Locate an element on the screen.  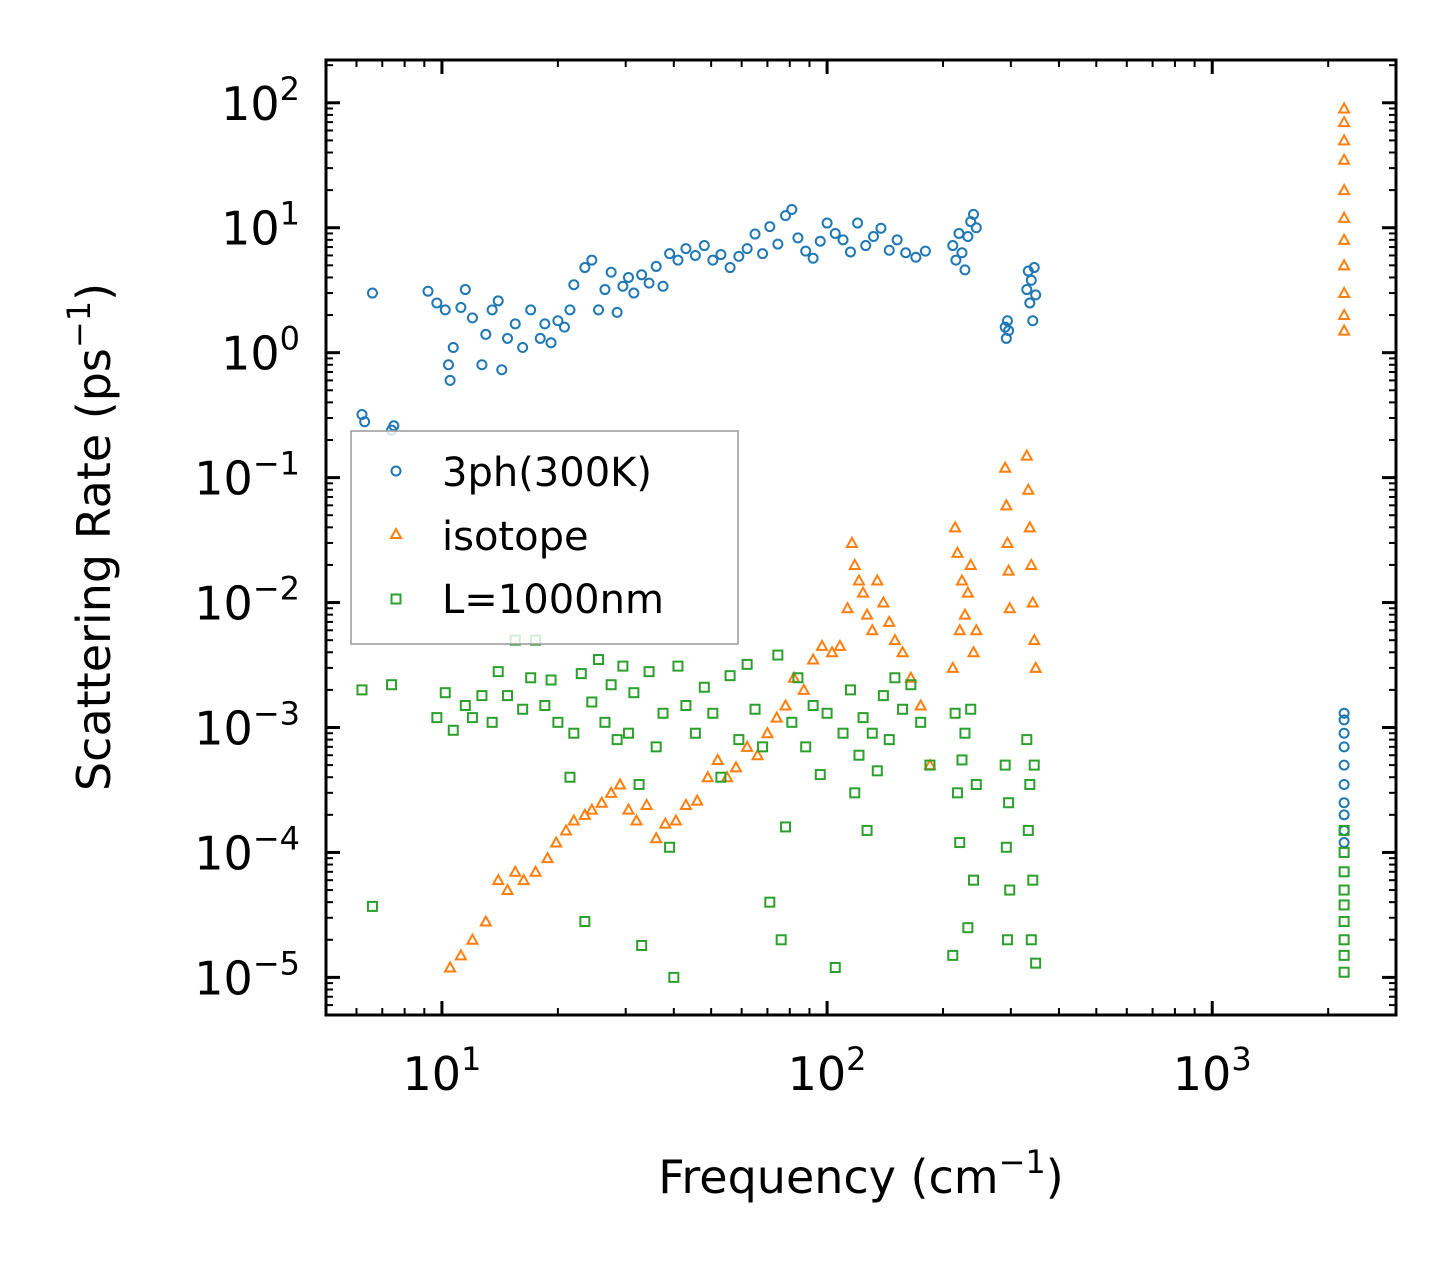
legend-label-isotope: isotope is located at coordinates (515, 537).